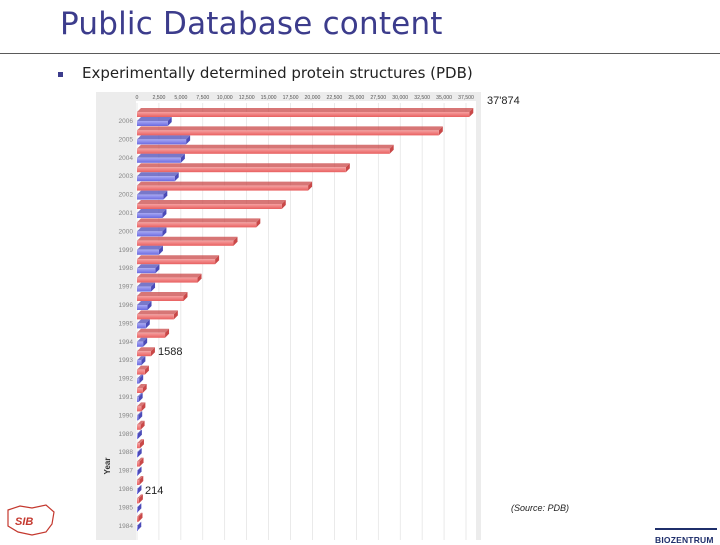 The height and width of the screenshot is (545, 720). What do you see at coordinates (126, 176) in the screenshot?
I see `category-label: 2003` at bounding box center [126, 176].